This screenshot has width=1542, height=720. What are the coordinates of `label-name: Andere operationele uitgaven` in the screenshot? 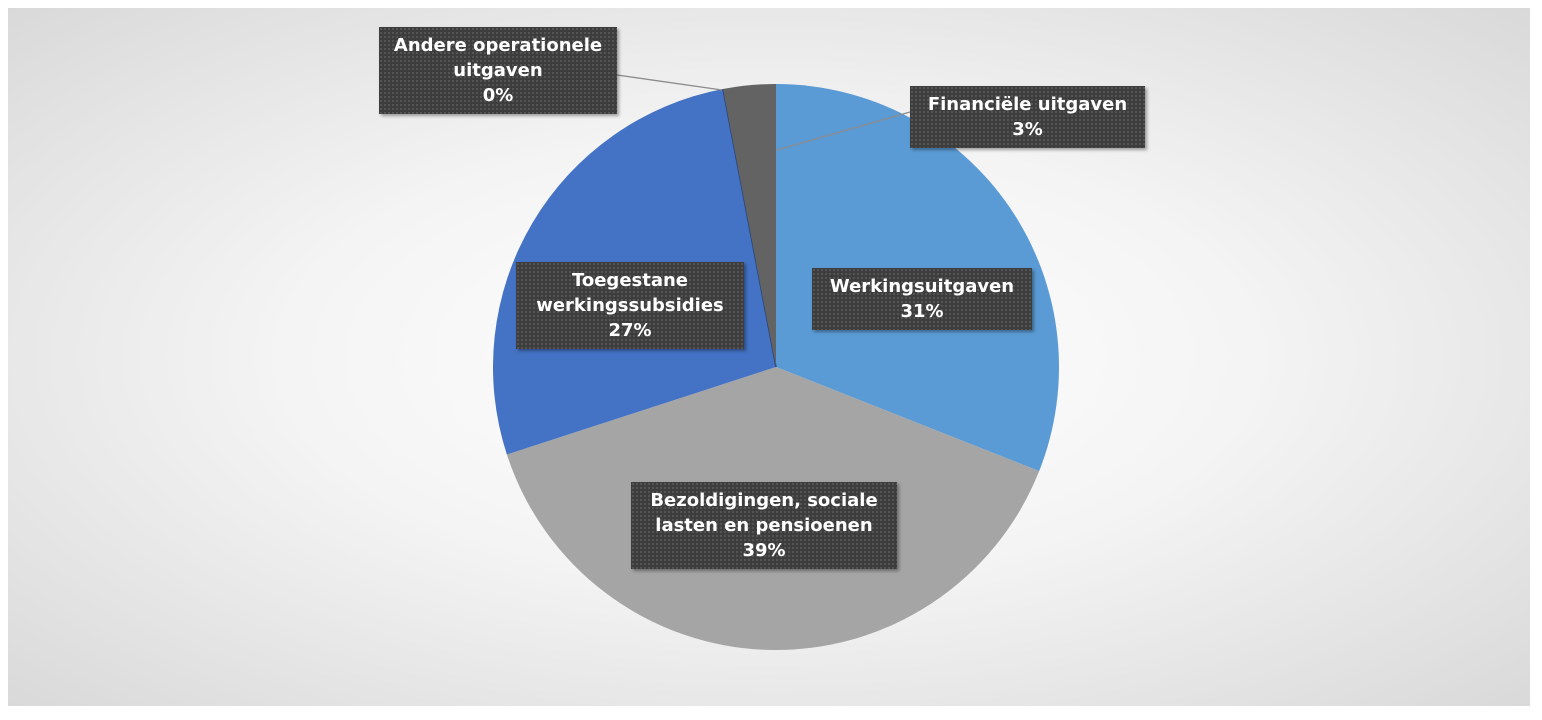 It's located at (498, 58).